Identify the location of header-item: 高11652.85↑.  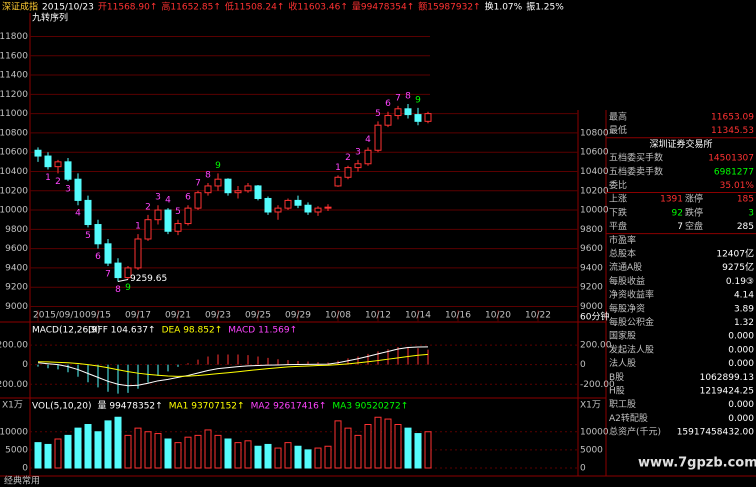
(191, 7).